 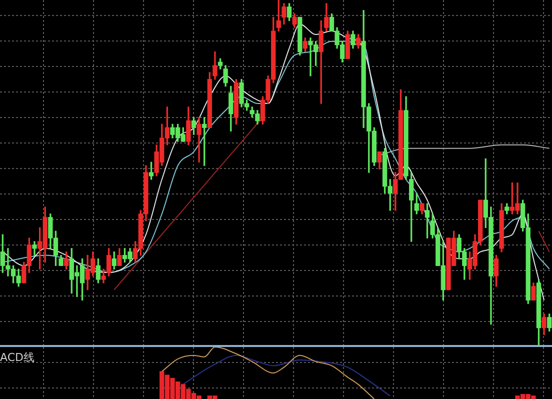 I want to click on text: ACD线, so click(x=17, y=357).